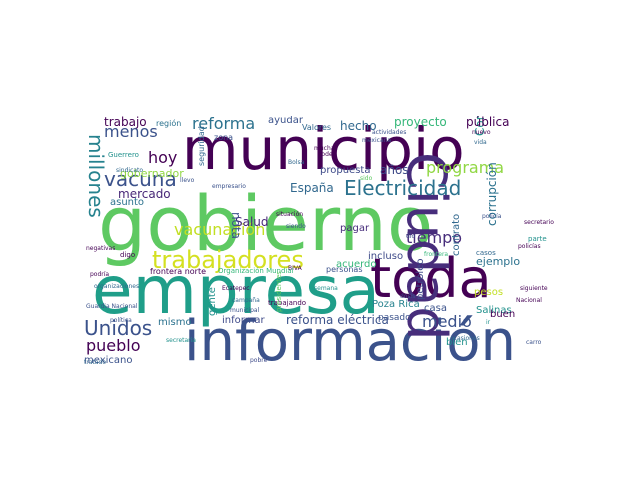  I want to click on word: policía, so click(492, 216).